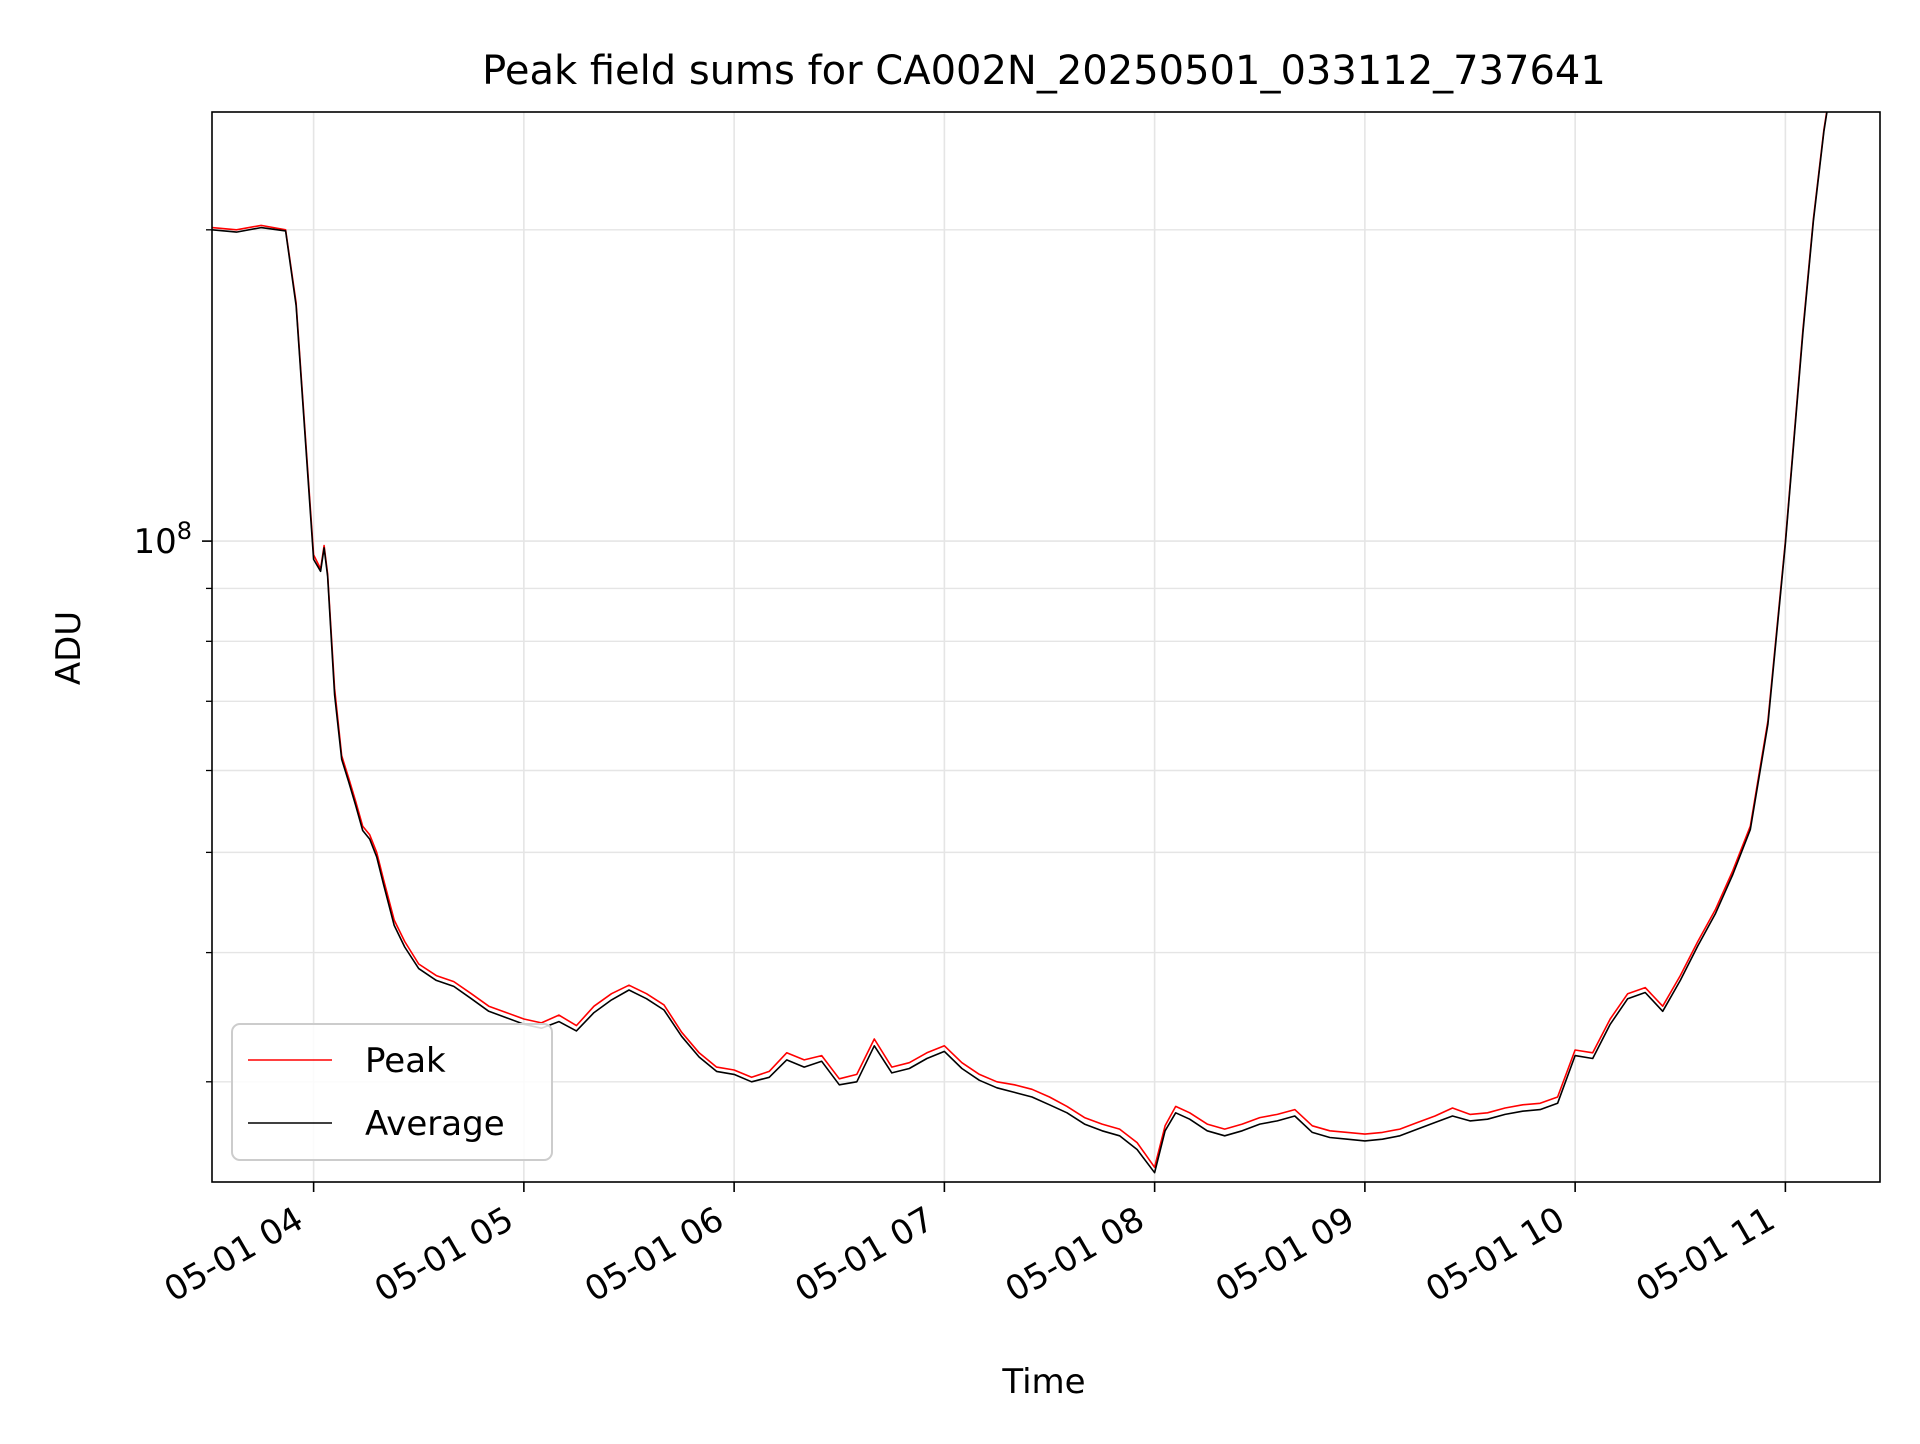 This screenshot has height=1444, width=1920. I want to click on x-axis-label: Time, so click(1043, 1382).